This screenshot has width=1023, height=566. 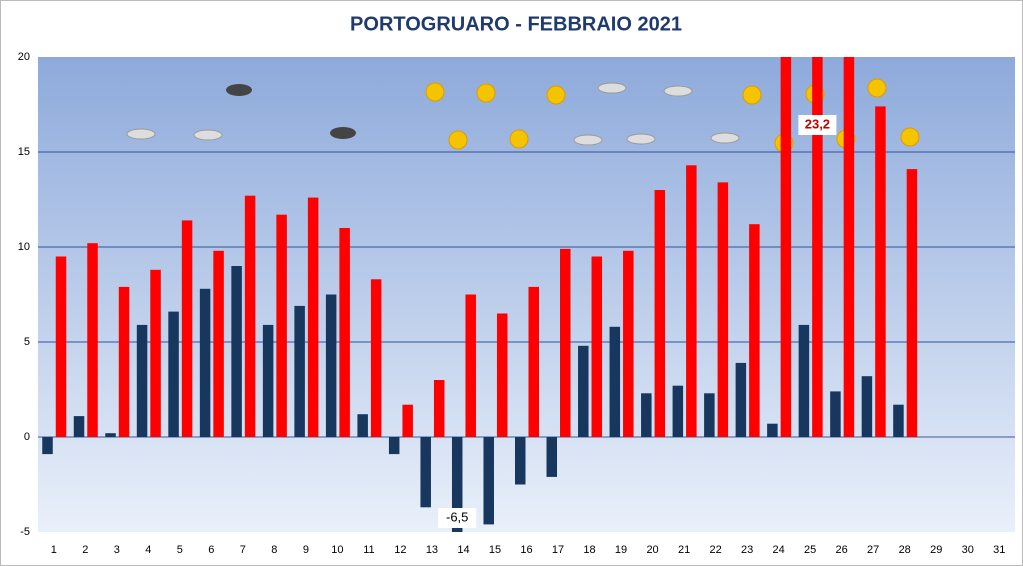 I want to click on x-tick-label: 29, so click(x=936, y=550).